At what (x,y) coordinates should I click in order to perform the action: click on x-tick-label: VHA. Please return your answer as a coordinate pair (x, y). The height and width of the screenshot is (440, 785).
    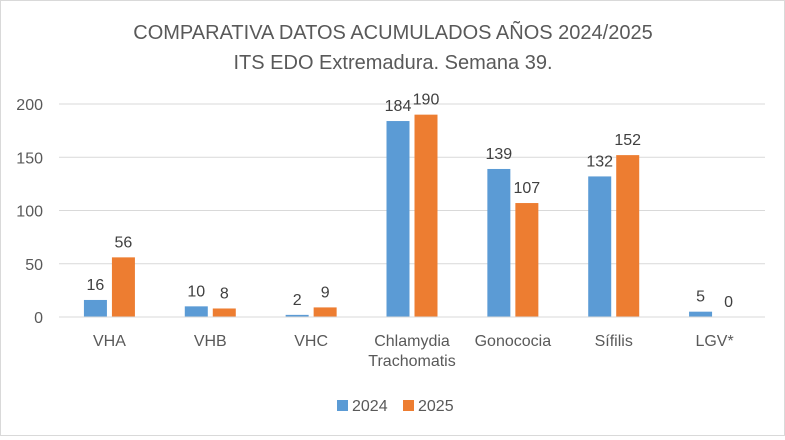
    Looking at the image, I should click on (109, 341).